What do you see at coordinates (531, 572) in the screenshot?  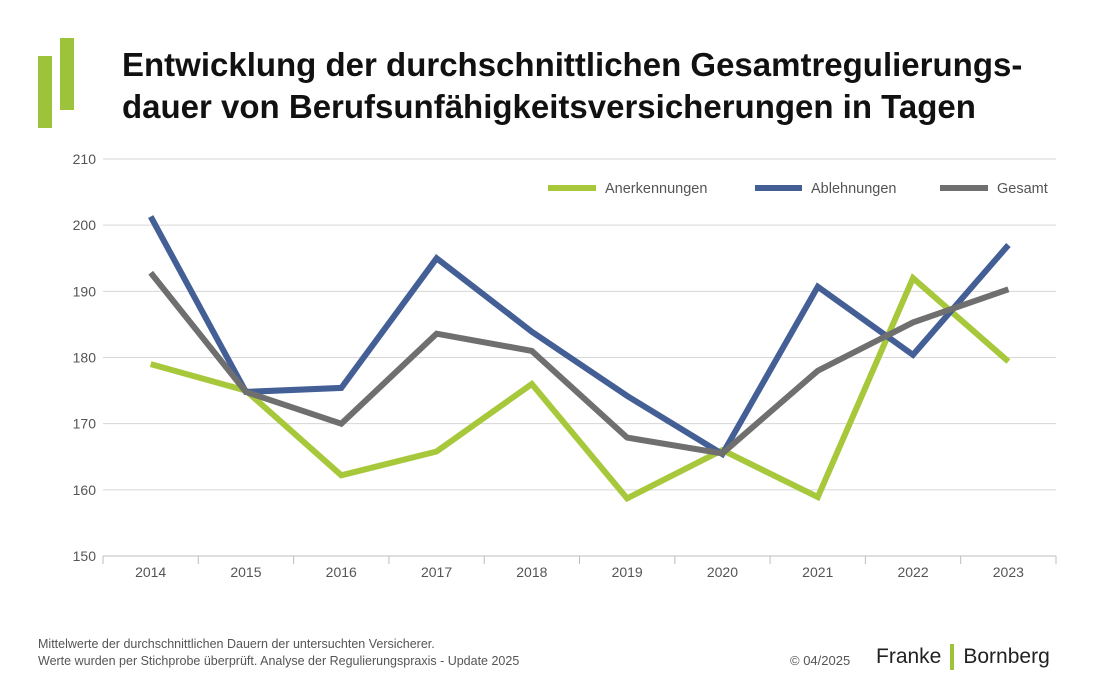 I see `x-tick-label-2018: 2018` at bounding box center [531, 572].